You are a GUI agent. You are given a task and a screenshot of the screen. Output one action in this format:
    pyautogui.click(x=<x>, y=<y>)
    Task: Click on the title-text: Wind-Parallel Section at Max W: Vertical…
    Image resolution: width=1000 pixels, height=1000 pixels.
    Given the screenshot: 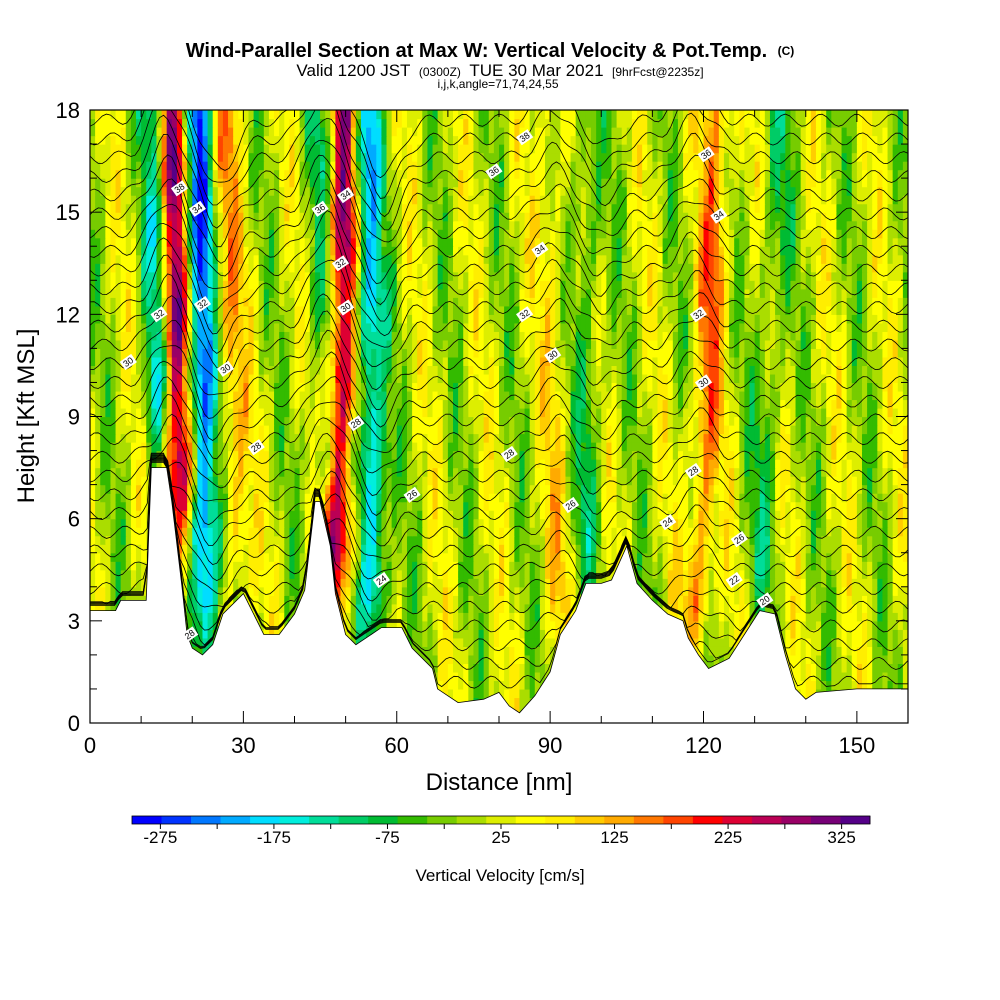 What is the action you would take?
    pyautogui.click(x=476, y=51)
    